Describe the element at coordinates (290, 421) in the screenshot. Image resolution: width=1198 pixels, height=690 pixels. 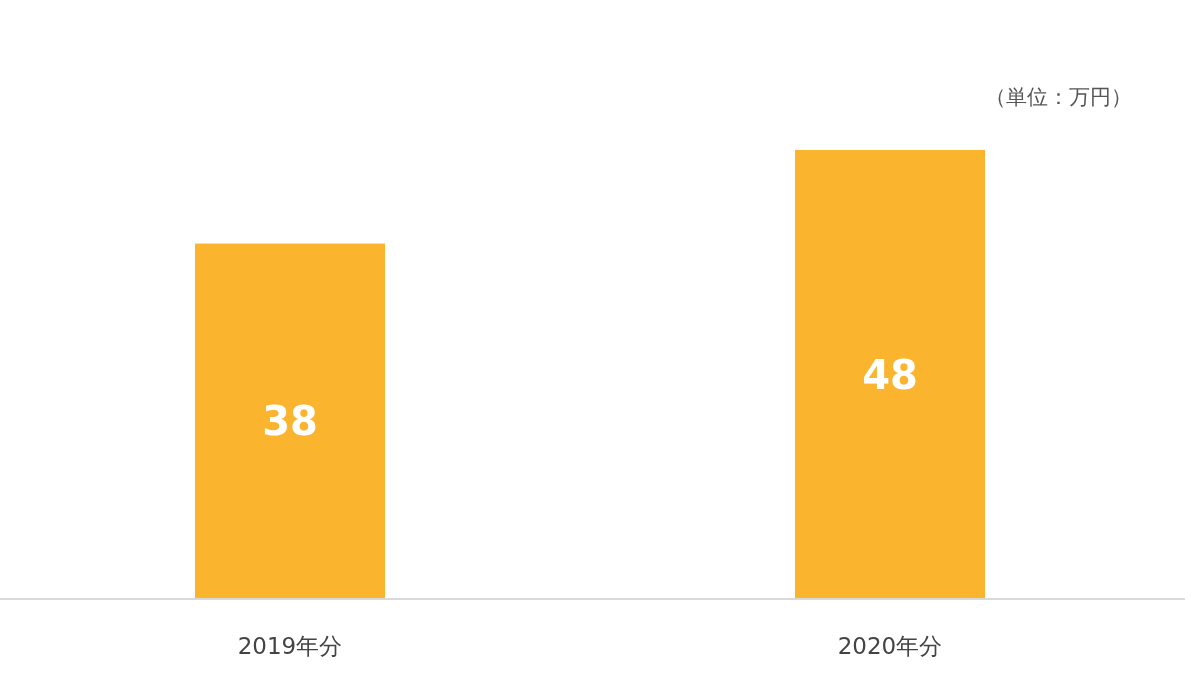
I see `data-label: 38` at that location.